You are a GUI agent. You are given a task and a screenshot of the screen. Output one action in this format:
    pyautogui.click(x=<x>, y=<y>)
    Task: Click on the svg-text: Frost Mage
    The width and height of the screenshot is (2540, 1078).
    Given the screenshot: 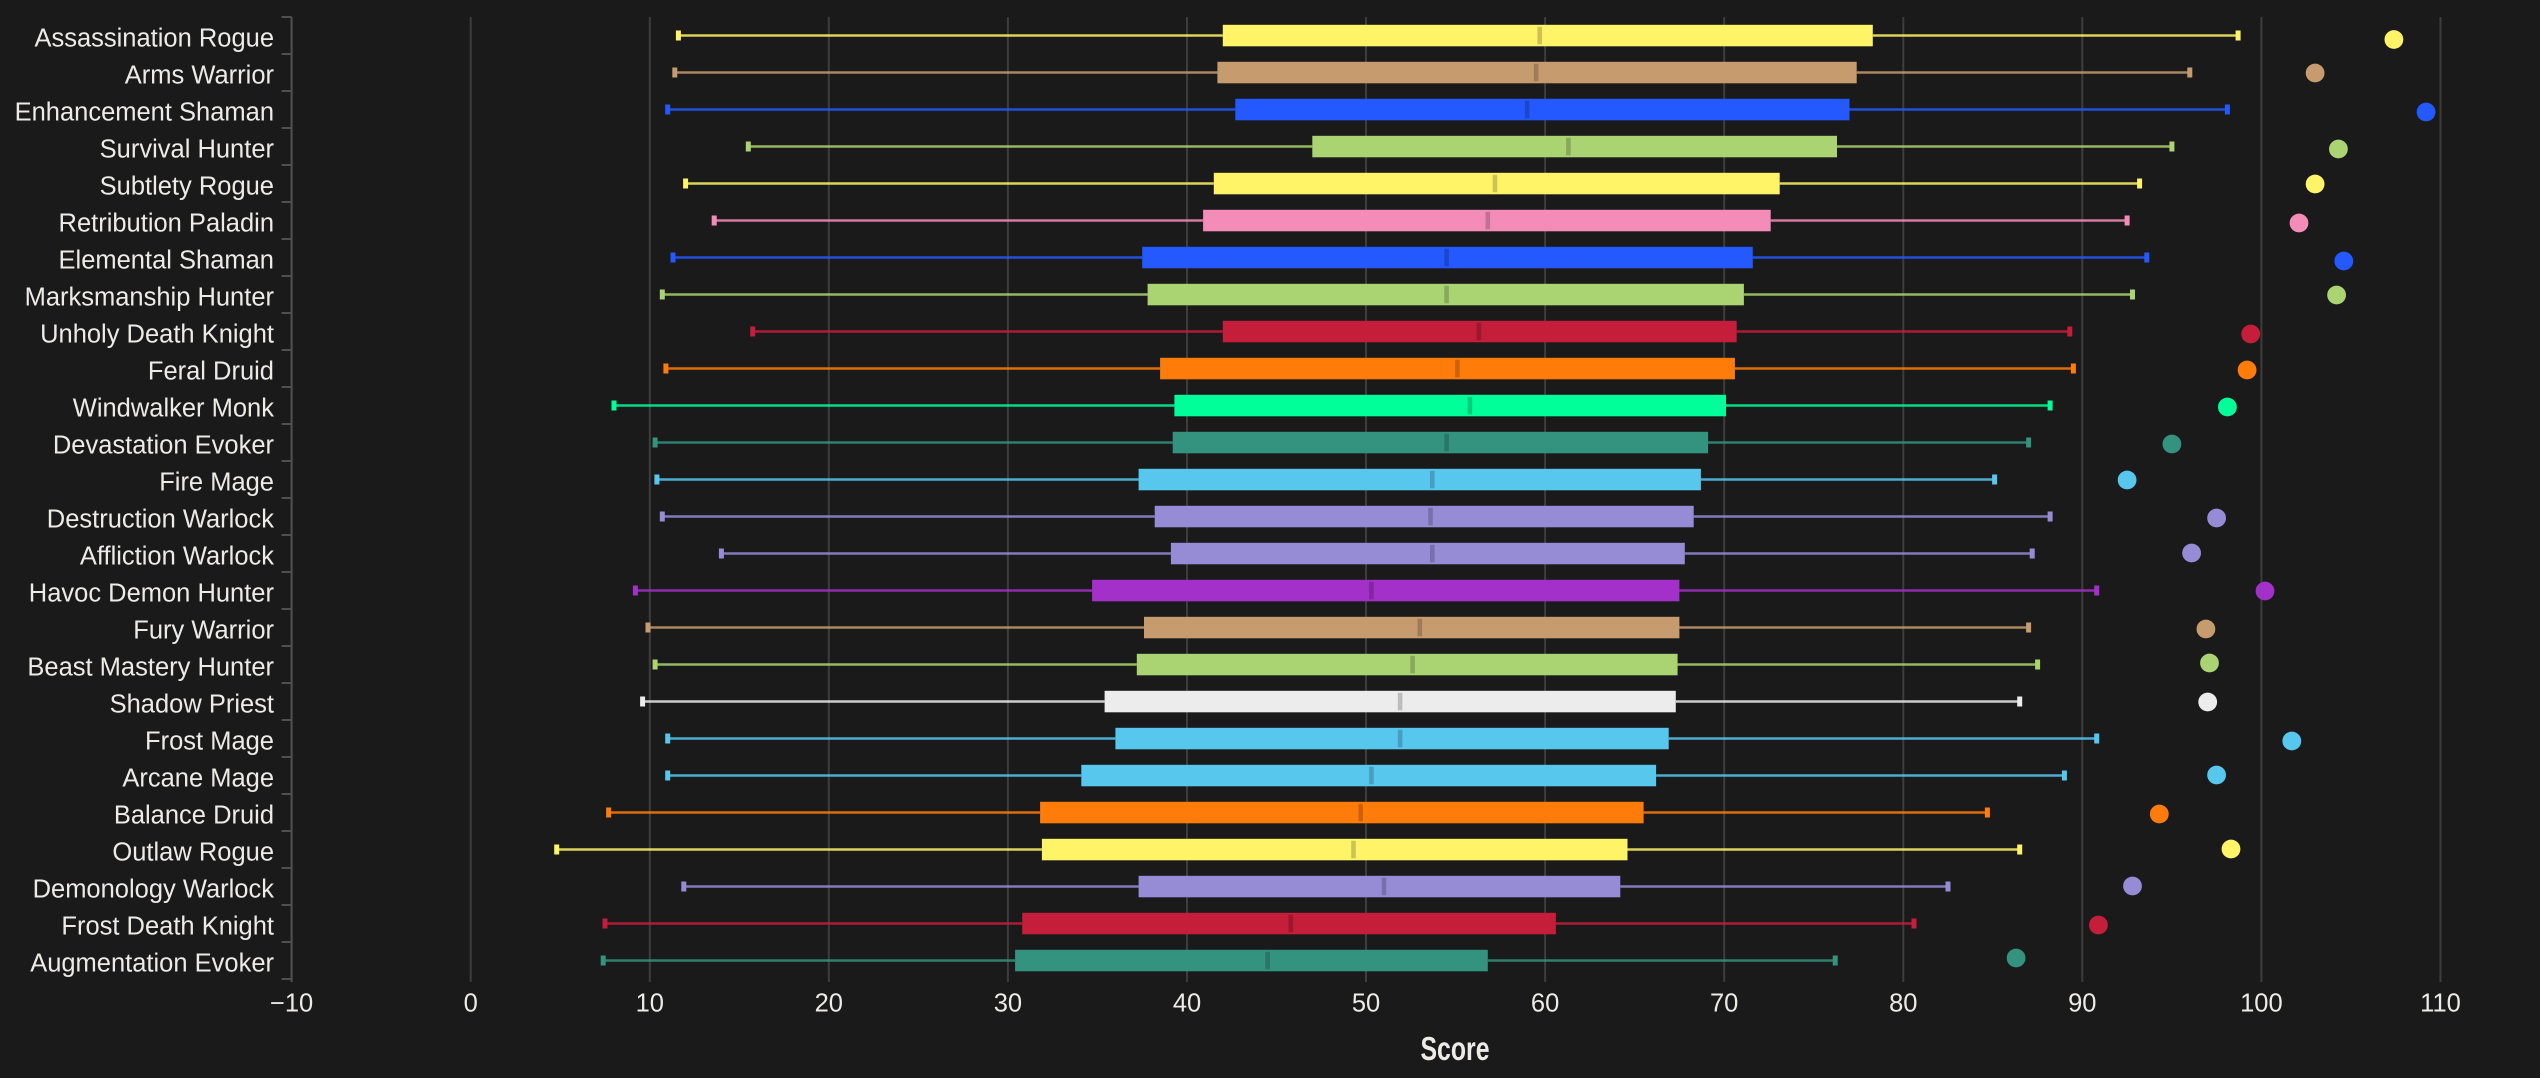 What is the action you would take?
    pyautogui.click(x=209, y=742)
    